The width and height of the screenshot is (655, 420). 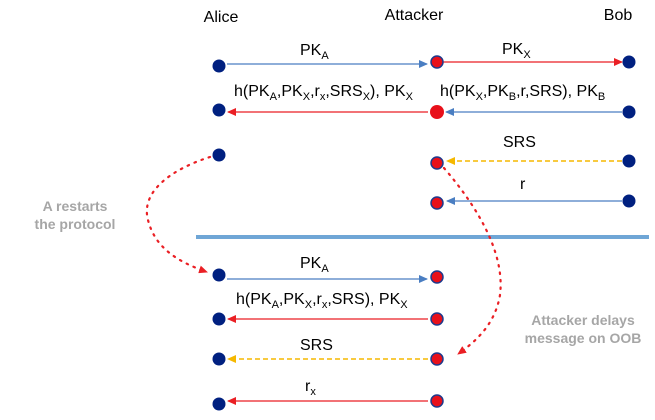 I want to click on annotation-delay-line2: message on OOB, so click(x=583, y=338).